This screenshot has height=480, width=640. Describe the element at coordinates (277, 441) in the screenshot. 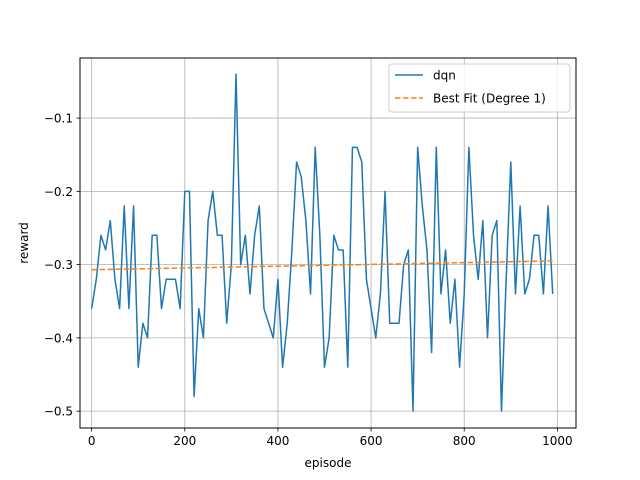

I see `x-tick-label: 400` at that location.